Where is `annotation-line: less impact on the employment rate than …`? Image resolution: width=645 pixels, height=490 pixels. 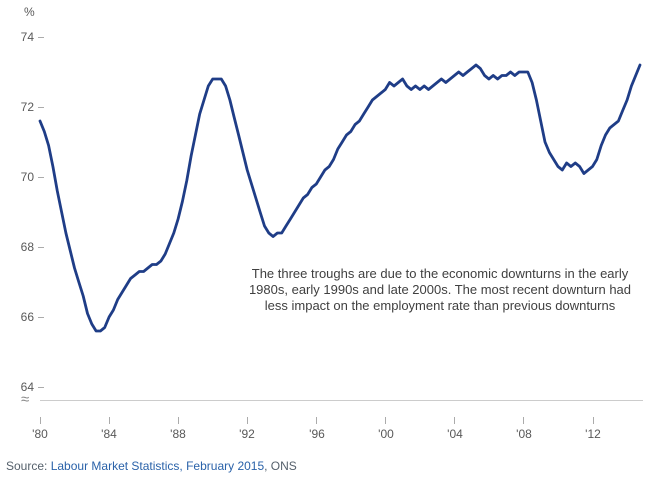
annotation-line: less impact on the employment rate than … is located at coordinates (440, 305).